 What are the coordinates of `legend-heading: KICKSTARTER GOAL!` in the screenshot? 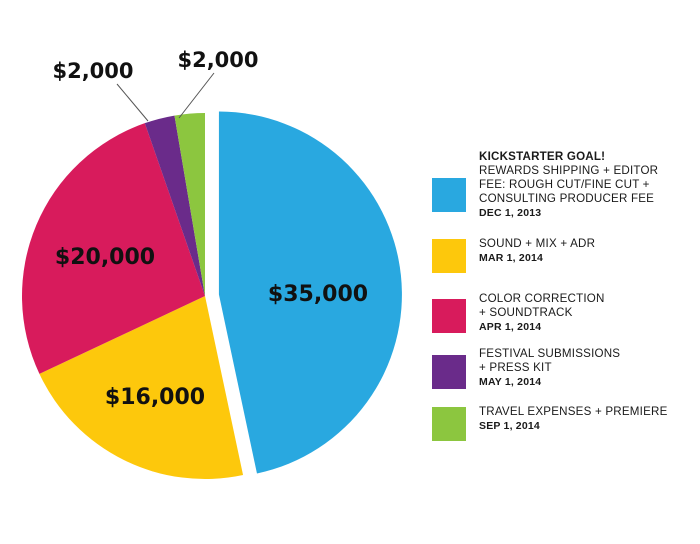 It's located at (542, 156).